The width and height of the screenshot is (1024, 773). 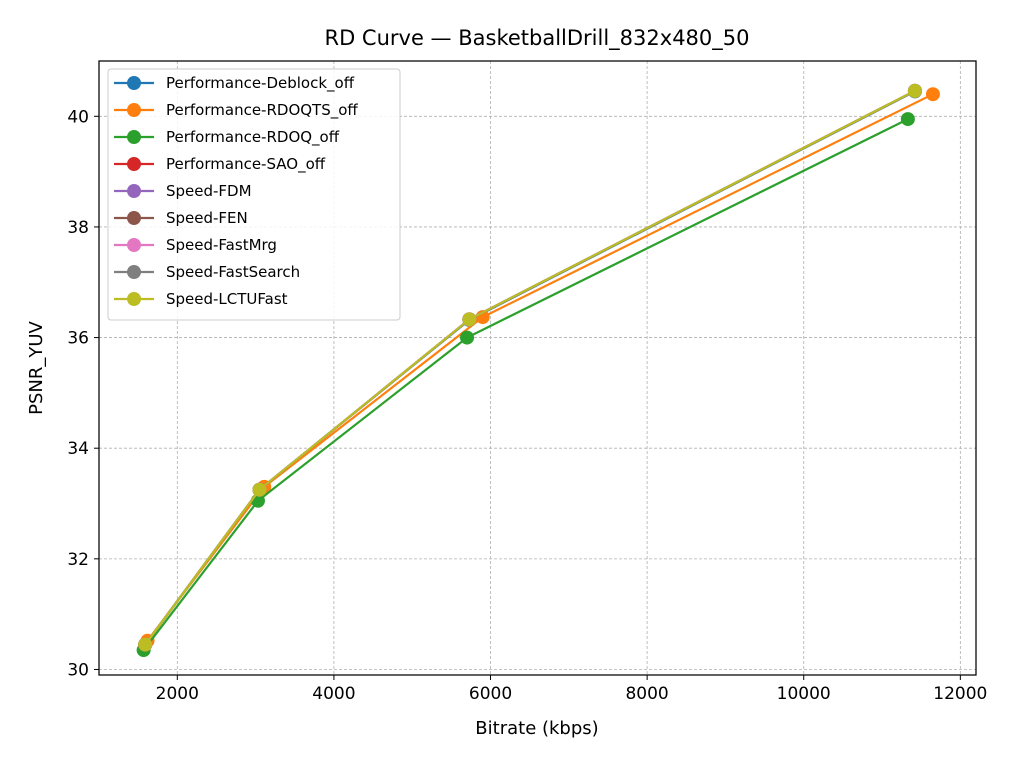 What do you see at coordinates (78, 228) in the screenshot?
I see `y-tick-label: 38` at bounding box center [78, 228].